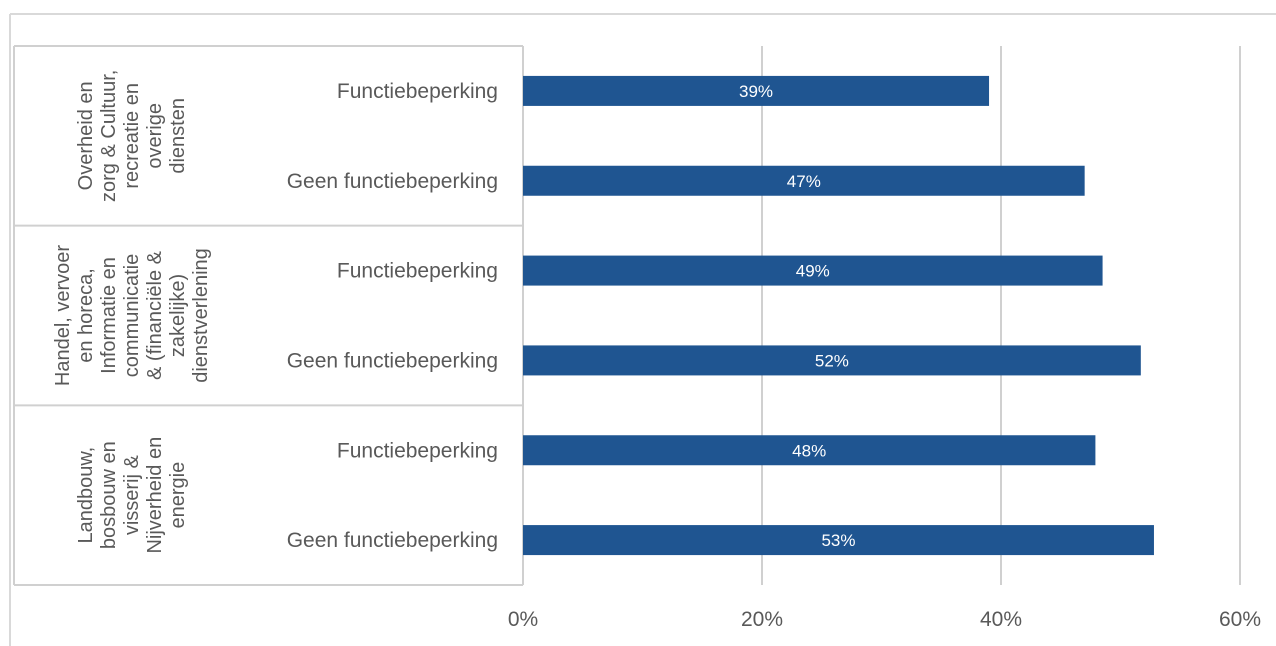 The height and width of the screenshot is (646, 1276). Describe the element at coordinates (1001, 619) in the screenshot. I see `x-tick-label: 40%` at that location.